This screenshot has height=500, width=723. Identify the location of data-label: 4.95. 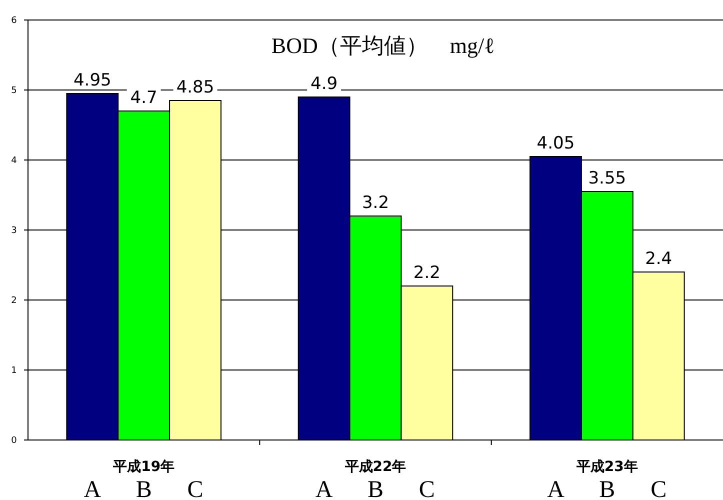
(92, 80).